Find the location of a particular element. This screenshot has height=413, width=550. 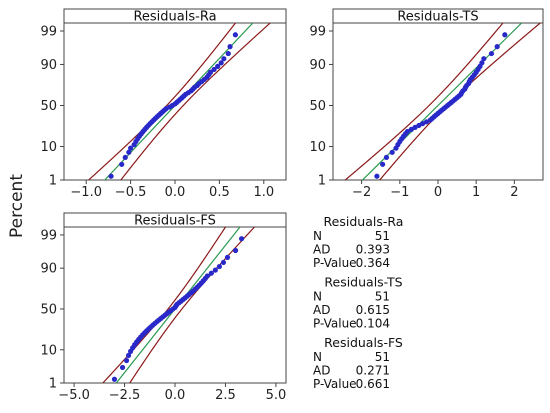

stat-value: 0.661 is located at coordinates (373, 384).